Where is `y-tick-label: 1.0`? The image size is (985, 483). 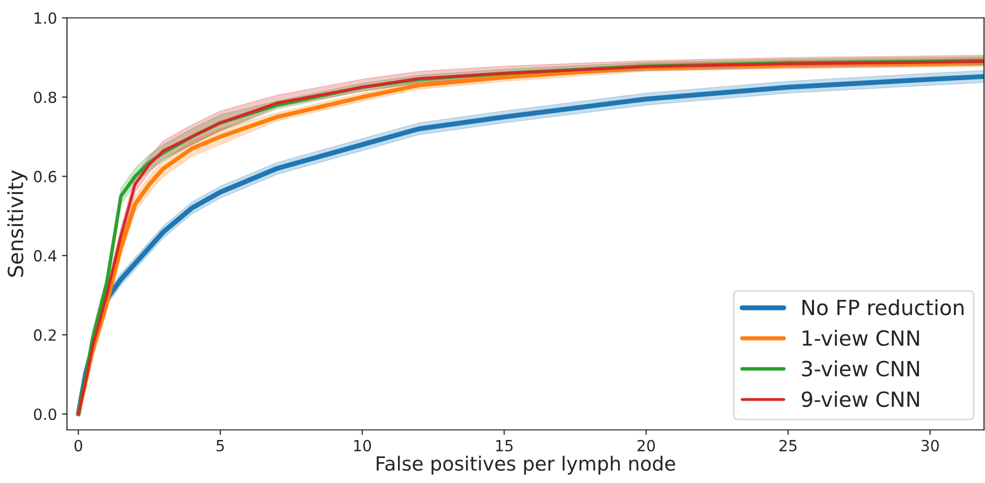
y-tick-label: 1.0 is located at coordinates (45, 18).